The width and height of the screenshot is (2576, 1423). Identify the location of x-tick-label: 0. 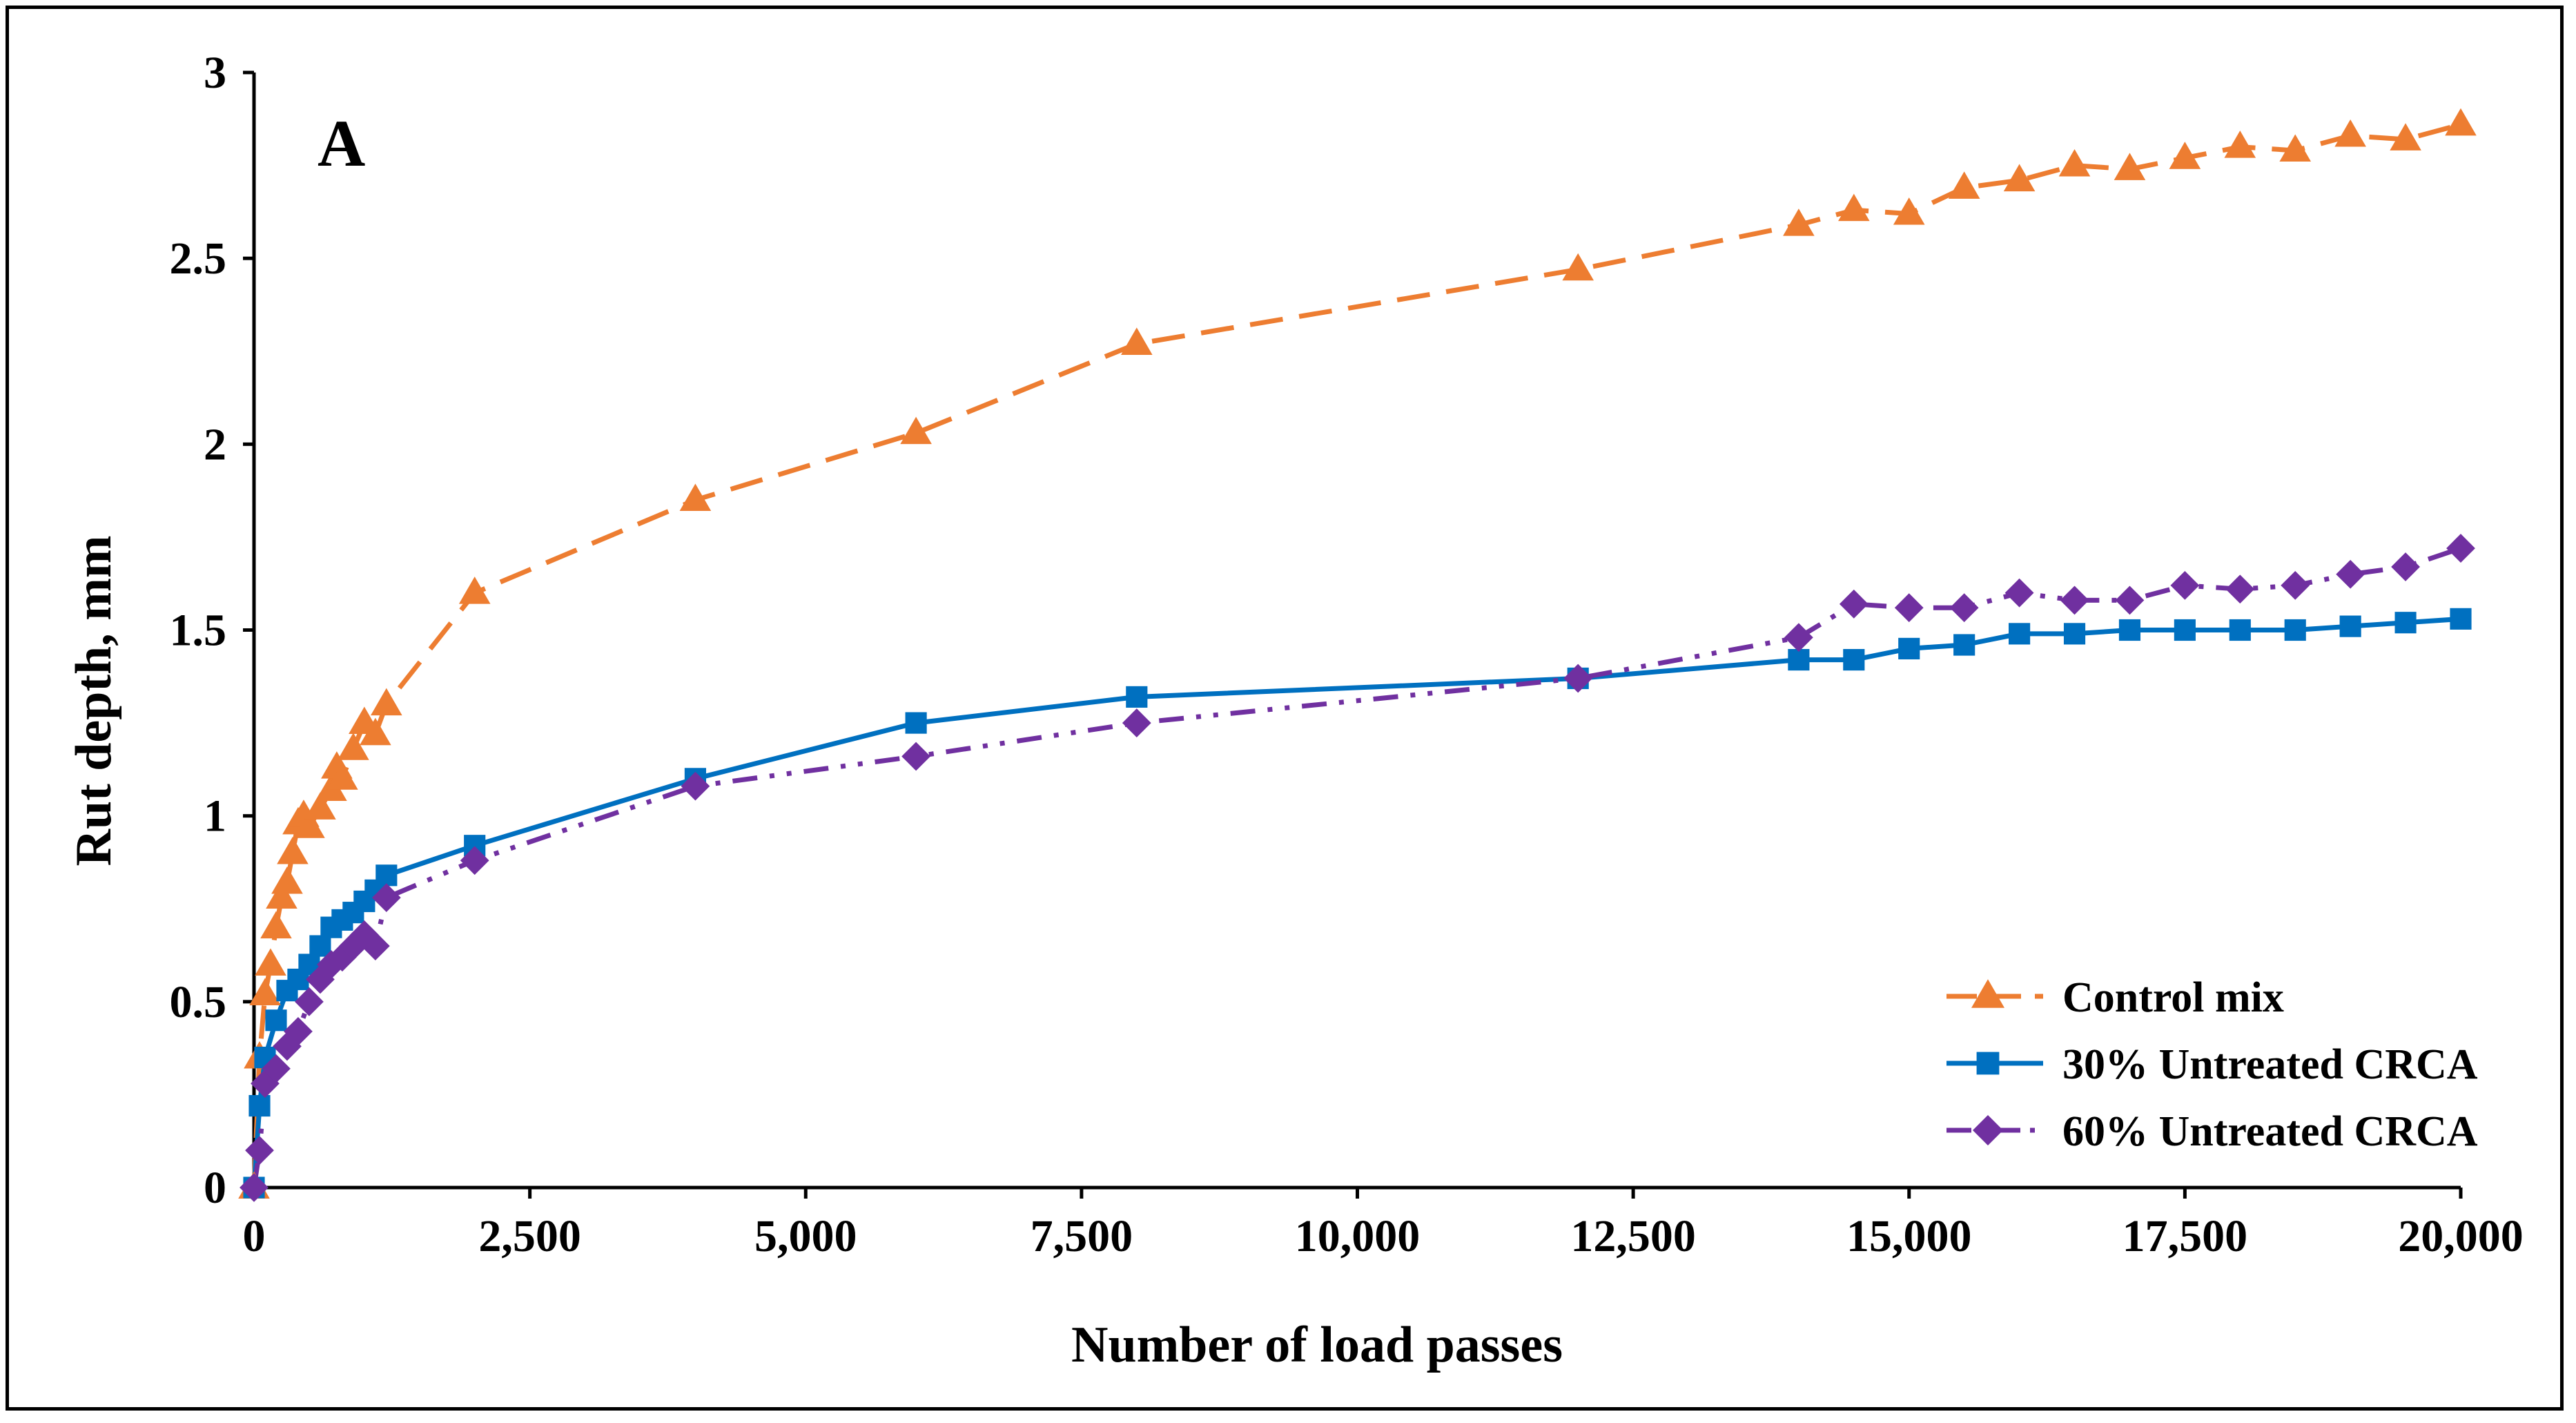
(254, 1236).